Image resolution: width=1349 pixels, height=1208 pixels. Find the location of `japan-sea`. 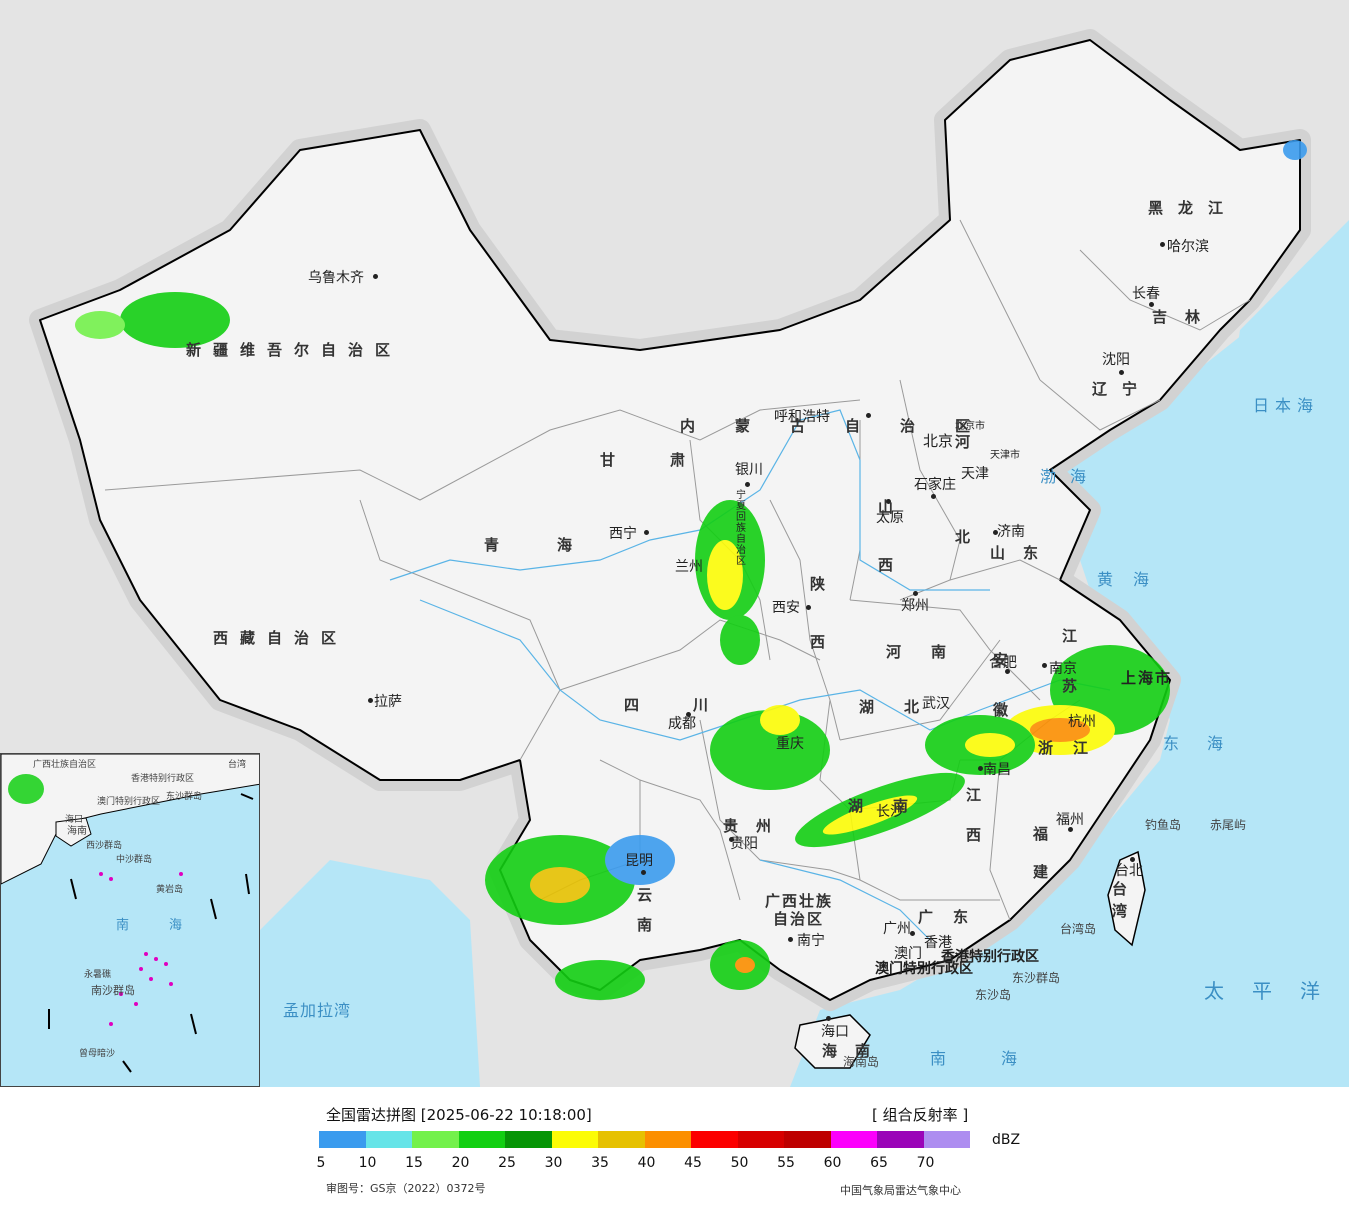

japan-sea is located at coordinates (1289, 345).